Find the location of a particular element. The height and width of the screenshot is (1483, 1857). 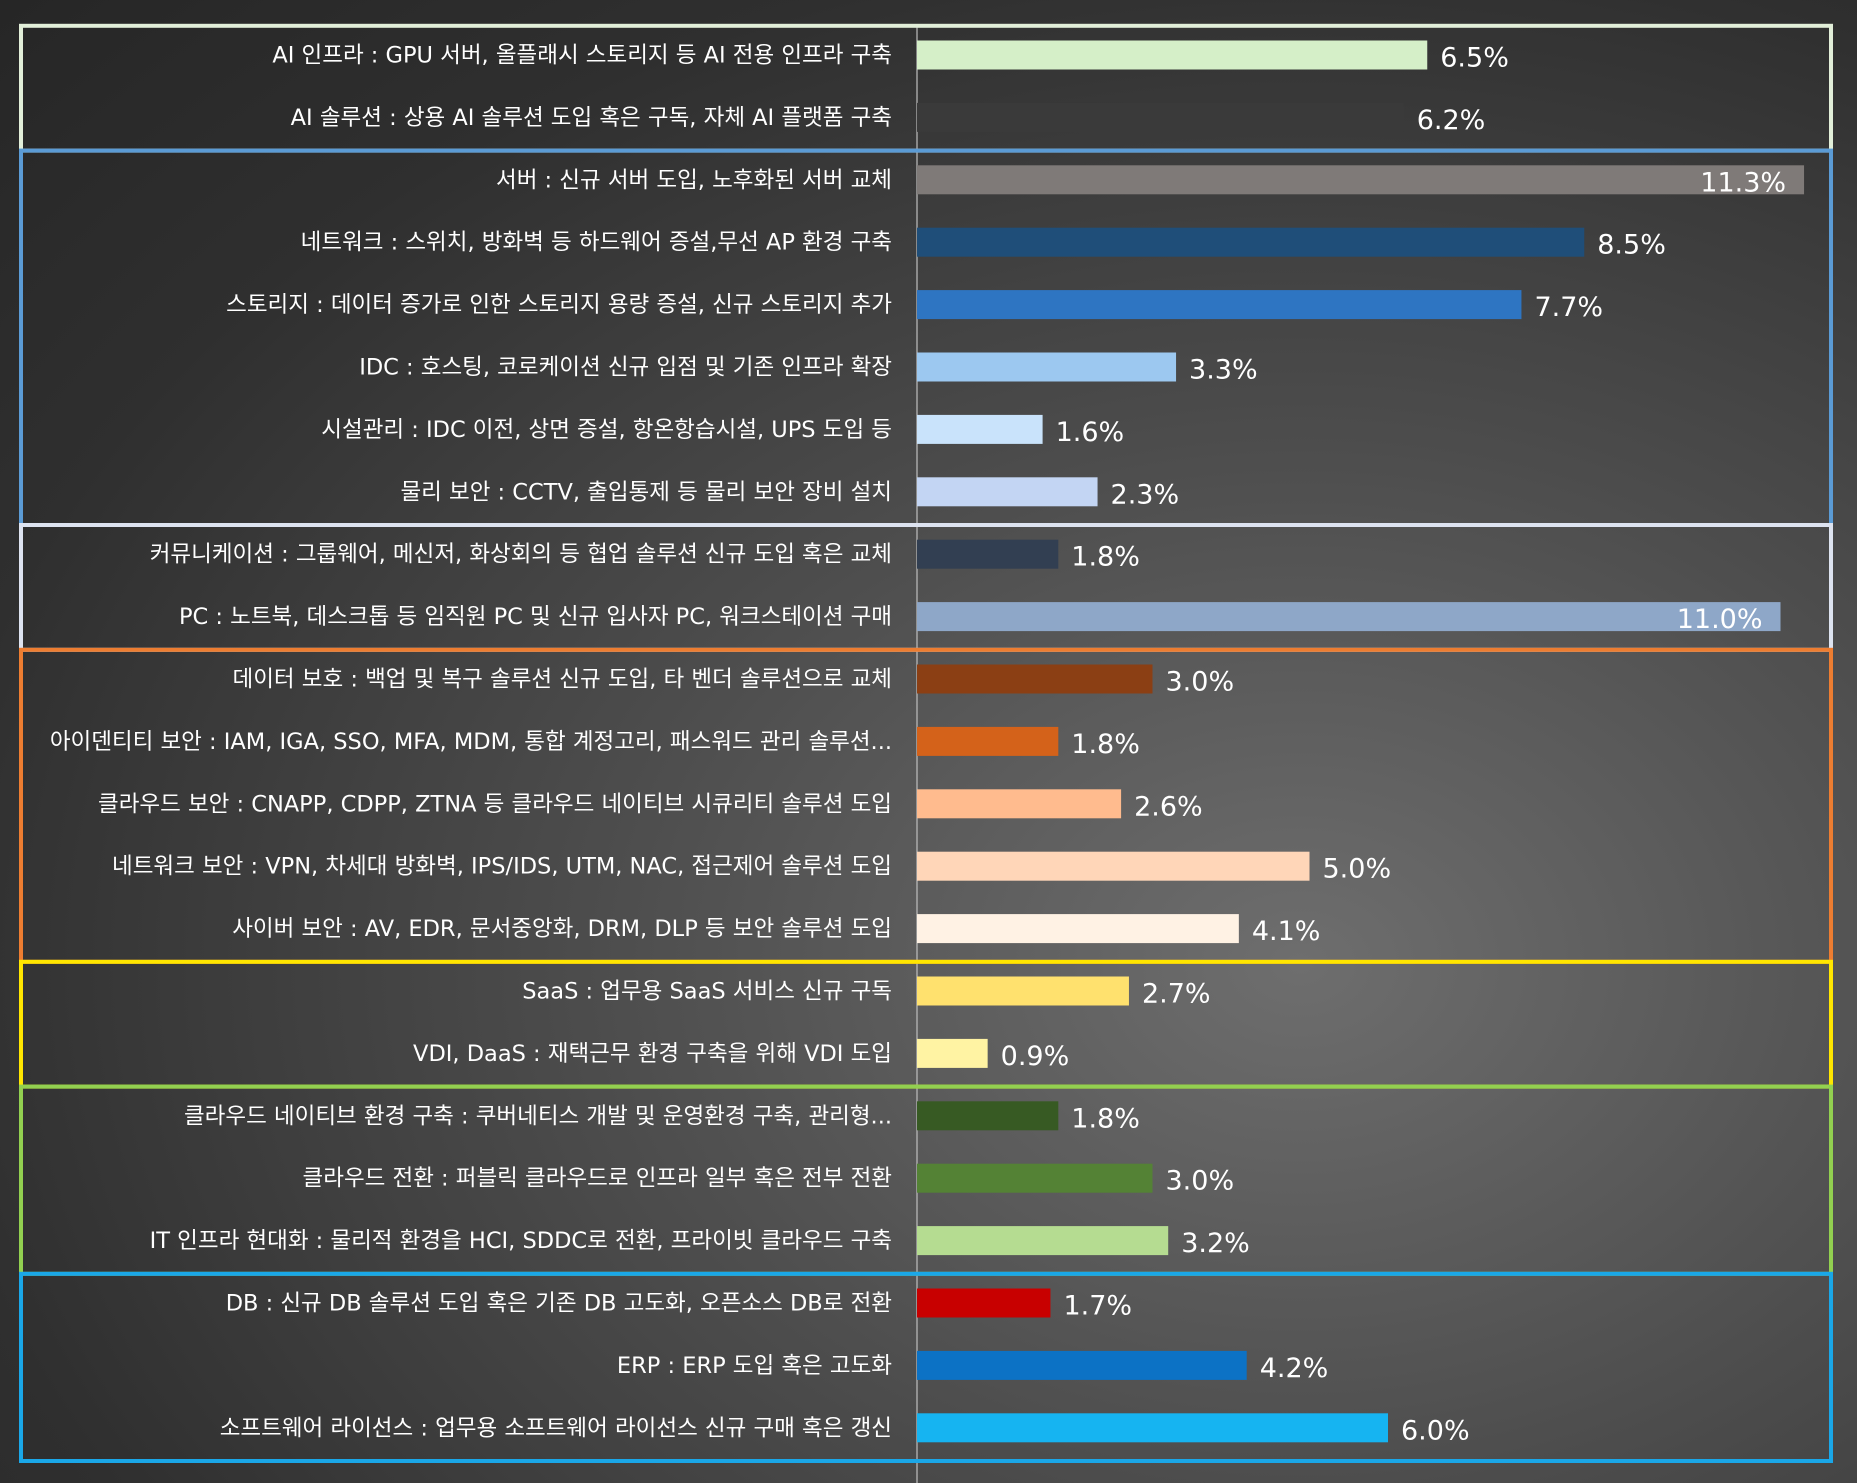

category-label: 시설관리 : IDC 이전, 상면 증설, 항온항습시설, UPS 도입 등 is located at coordinates (606, 430).